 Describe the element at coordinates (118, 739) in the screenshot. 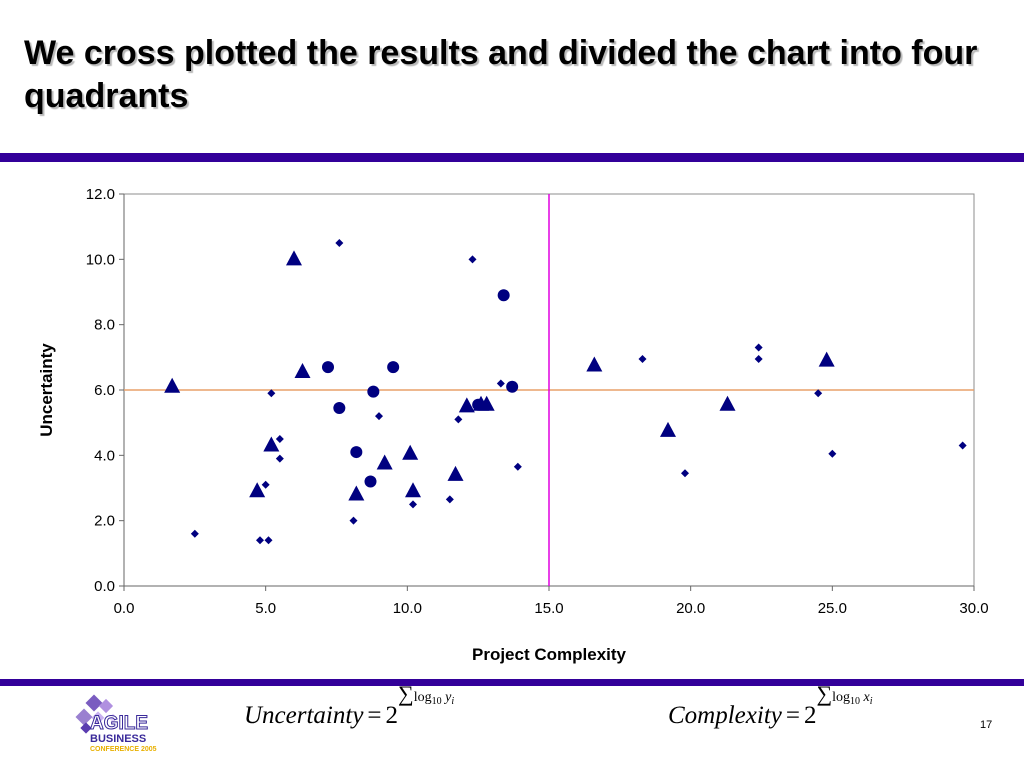

I see `logo-text-business: BUSINESS` at that location.